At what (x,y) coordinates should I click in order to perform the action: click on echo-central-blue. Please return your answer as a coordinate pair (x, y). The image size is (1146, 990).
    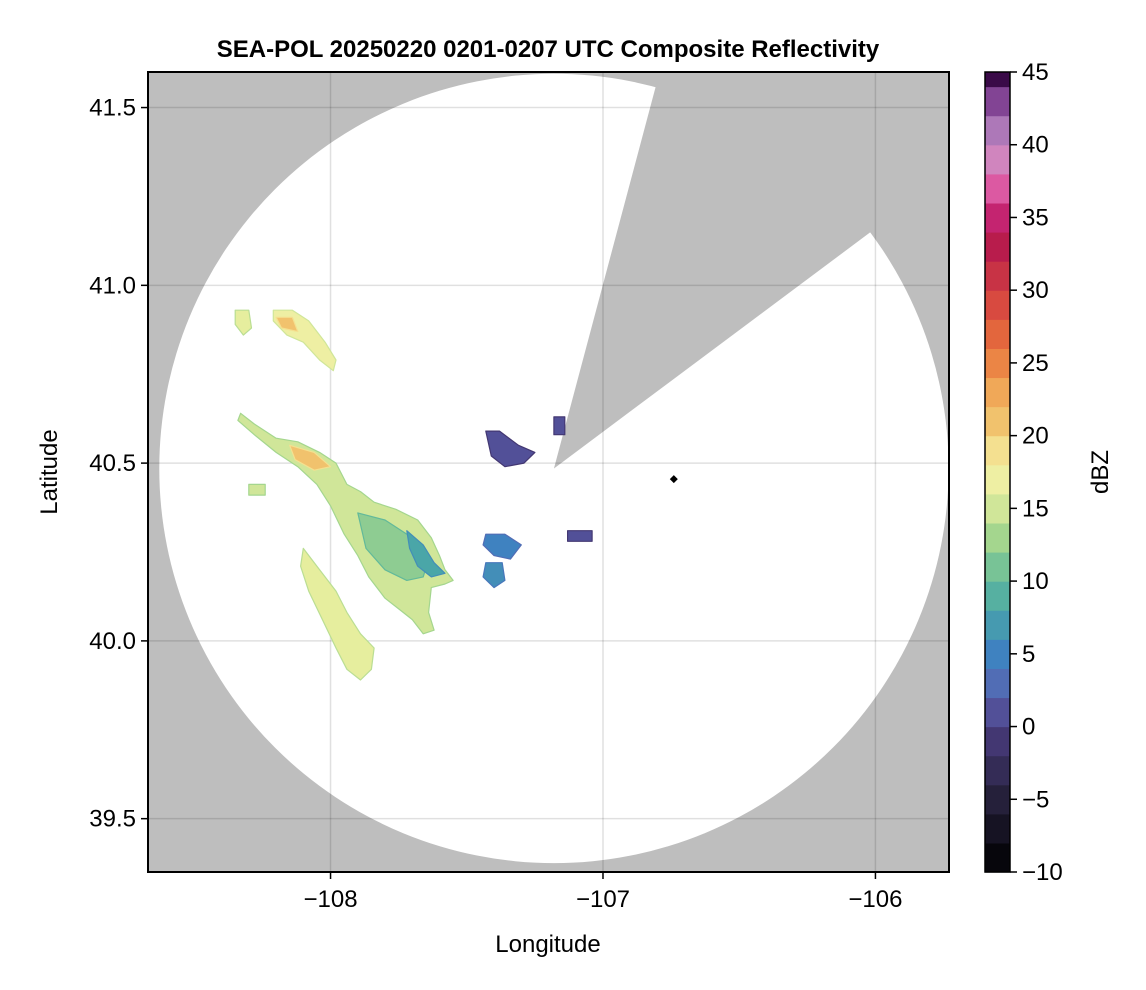
    Looking at the image, I should click on (502, 546).